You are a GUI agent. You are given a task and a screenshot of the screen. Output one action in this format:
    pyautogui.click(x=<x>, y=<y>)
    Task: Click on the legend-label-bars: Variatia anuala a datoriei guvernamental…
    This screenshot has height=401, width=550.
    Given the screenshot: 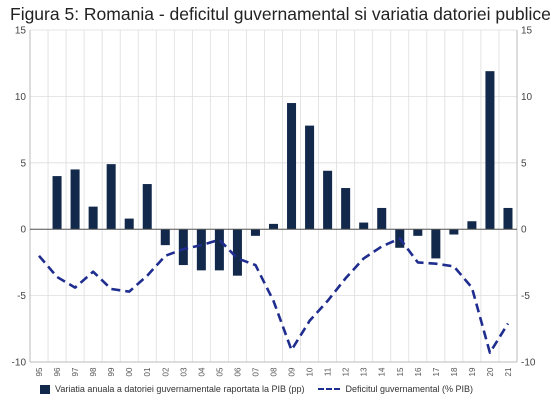 What is the action you would take?
    pyautogui.click(x=180, y=389)
    